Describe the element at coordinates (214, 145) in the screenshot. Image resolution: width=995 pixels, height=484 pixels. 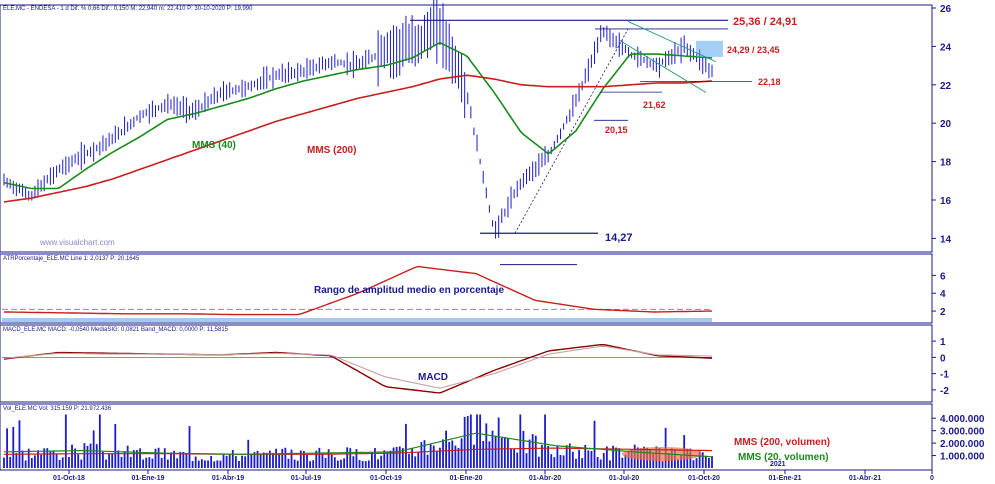
I see `label-mms40: MMS (40)` at that location.